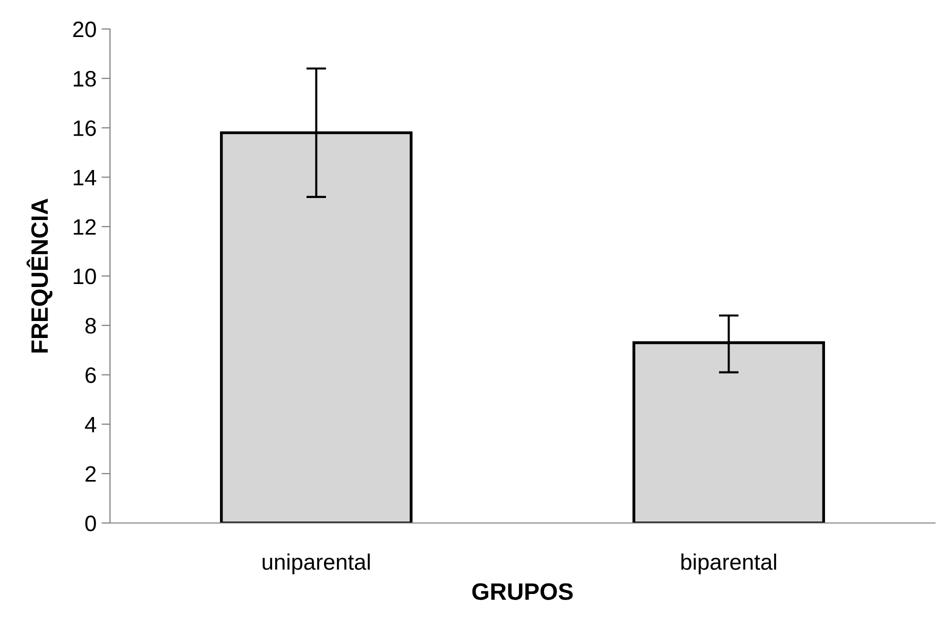  Describe the element at coordinates (90, 424) in the screenshot. I see `y-tick-label: 4` at that location.